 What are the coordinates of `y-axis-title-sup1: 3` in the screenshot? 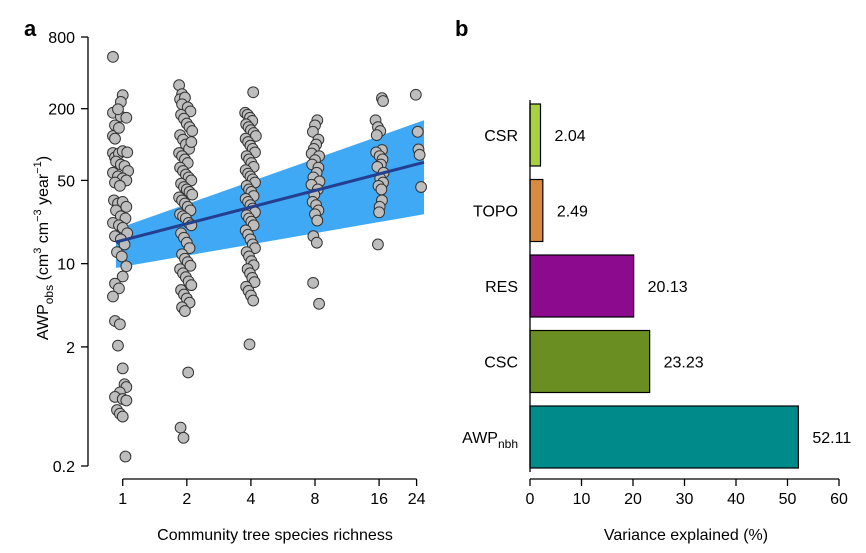 It's located at (38, 251).